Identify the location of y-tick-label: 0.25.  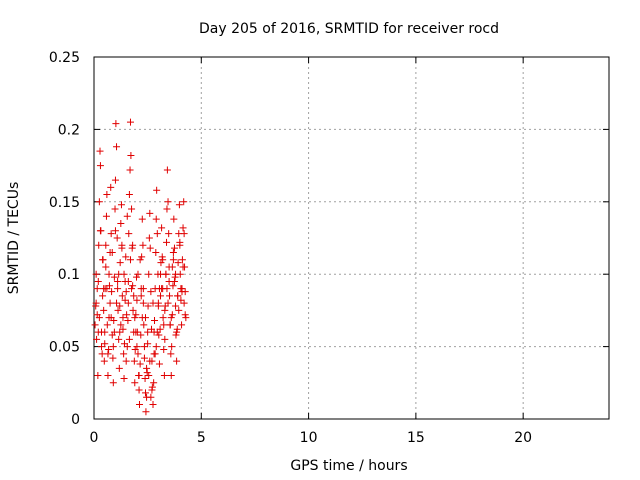
(64, 58).